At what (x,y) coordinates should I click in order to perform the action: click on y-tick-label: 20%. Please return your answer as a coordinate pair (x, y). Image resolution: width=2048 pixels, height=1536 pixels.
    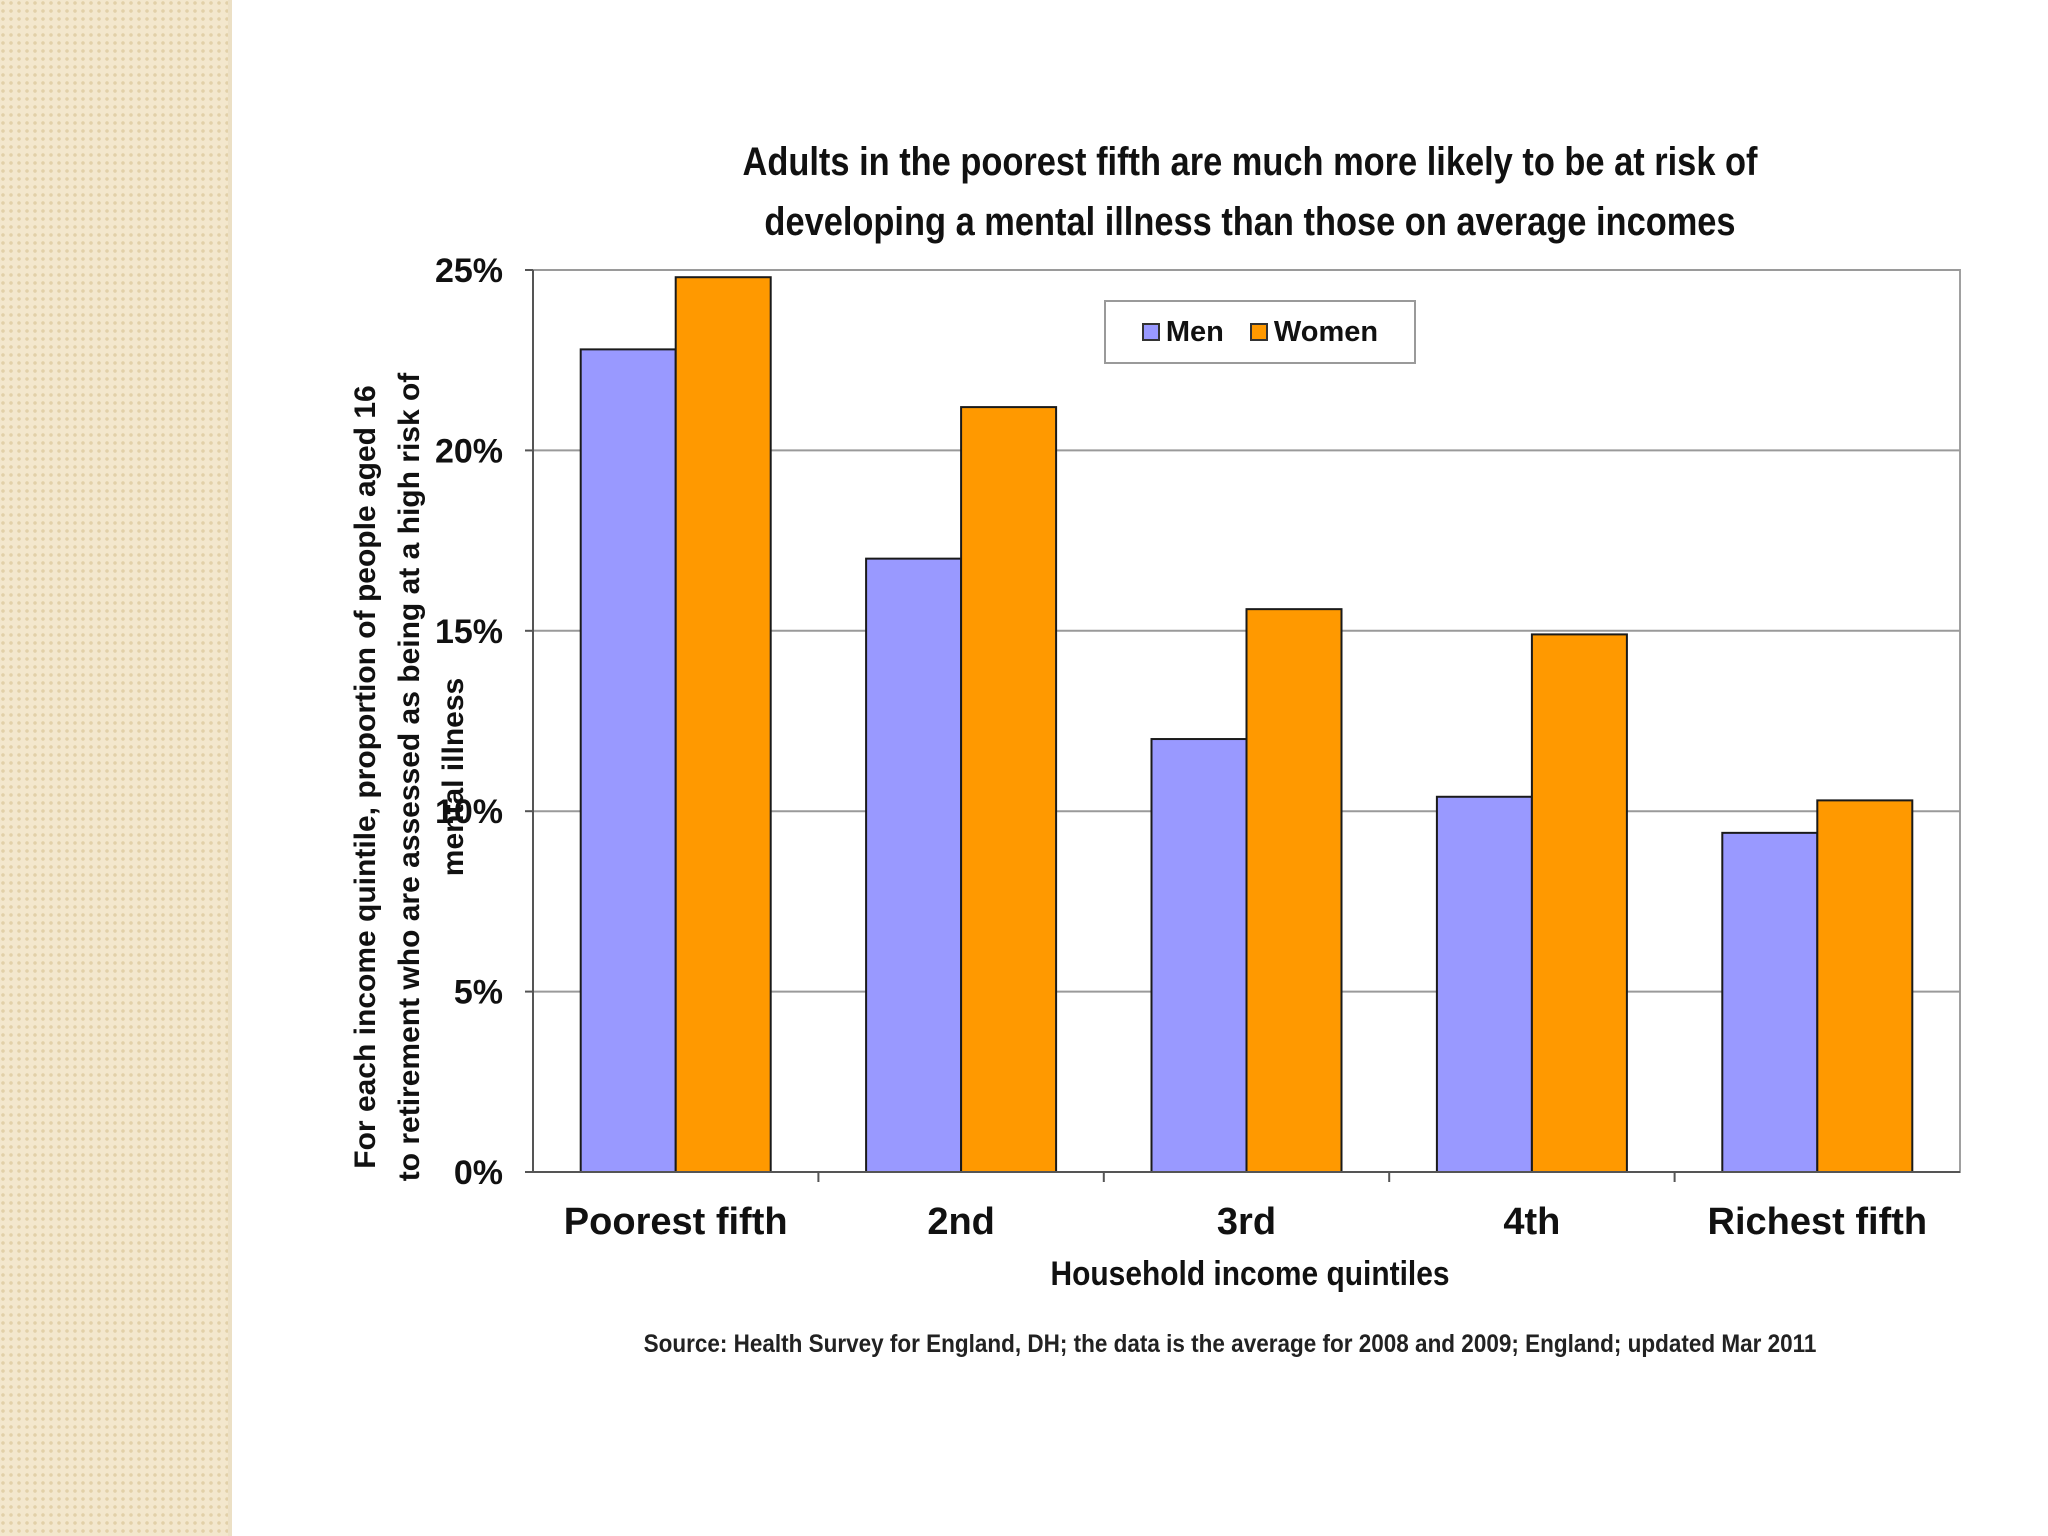
    Looking at the image, I should click on (469, 451).